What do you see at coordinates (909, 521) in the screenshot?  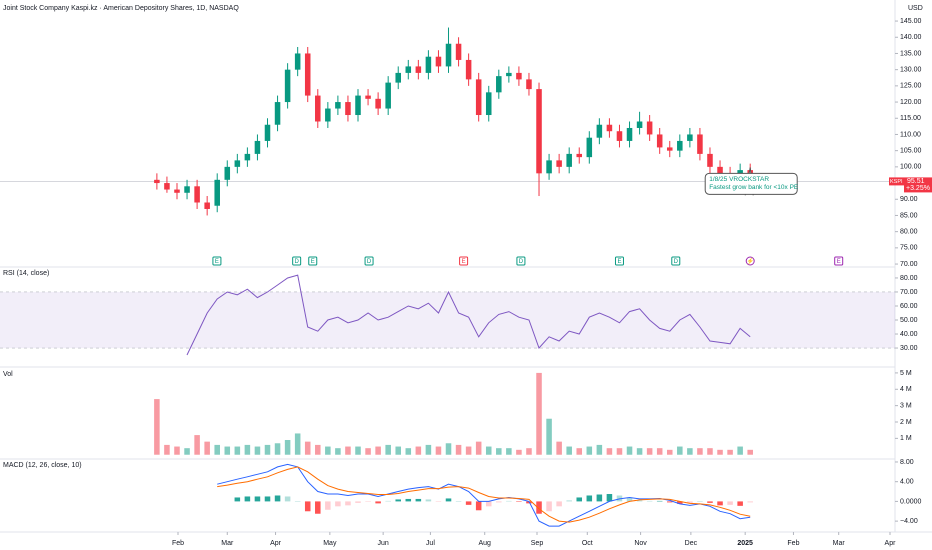 I see `y-tick-label: −4.00` at bounding box center [909, 521].